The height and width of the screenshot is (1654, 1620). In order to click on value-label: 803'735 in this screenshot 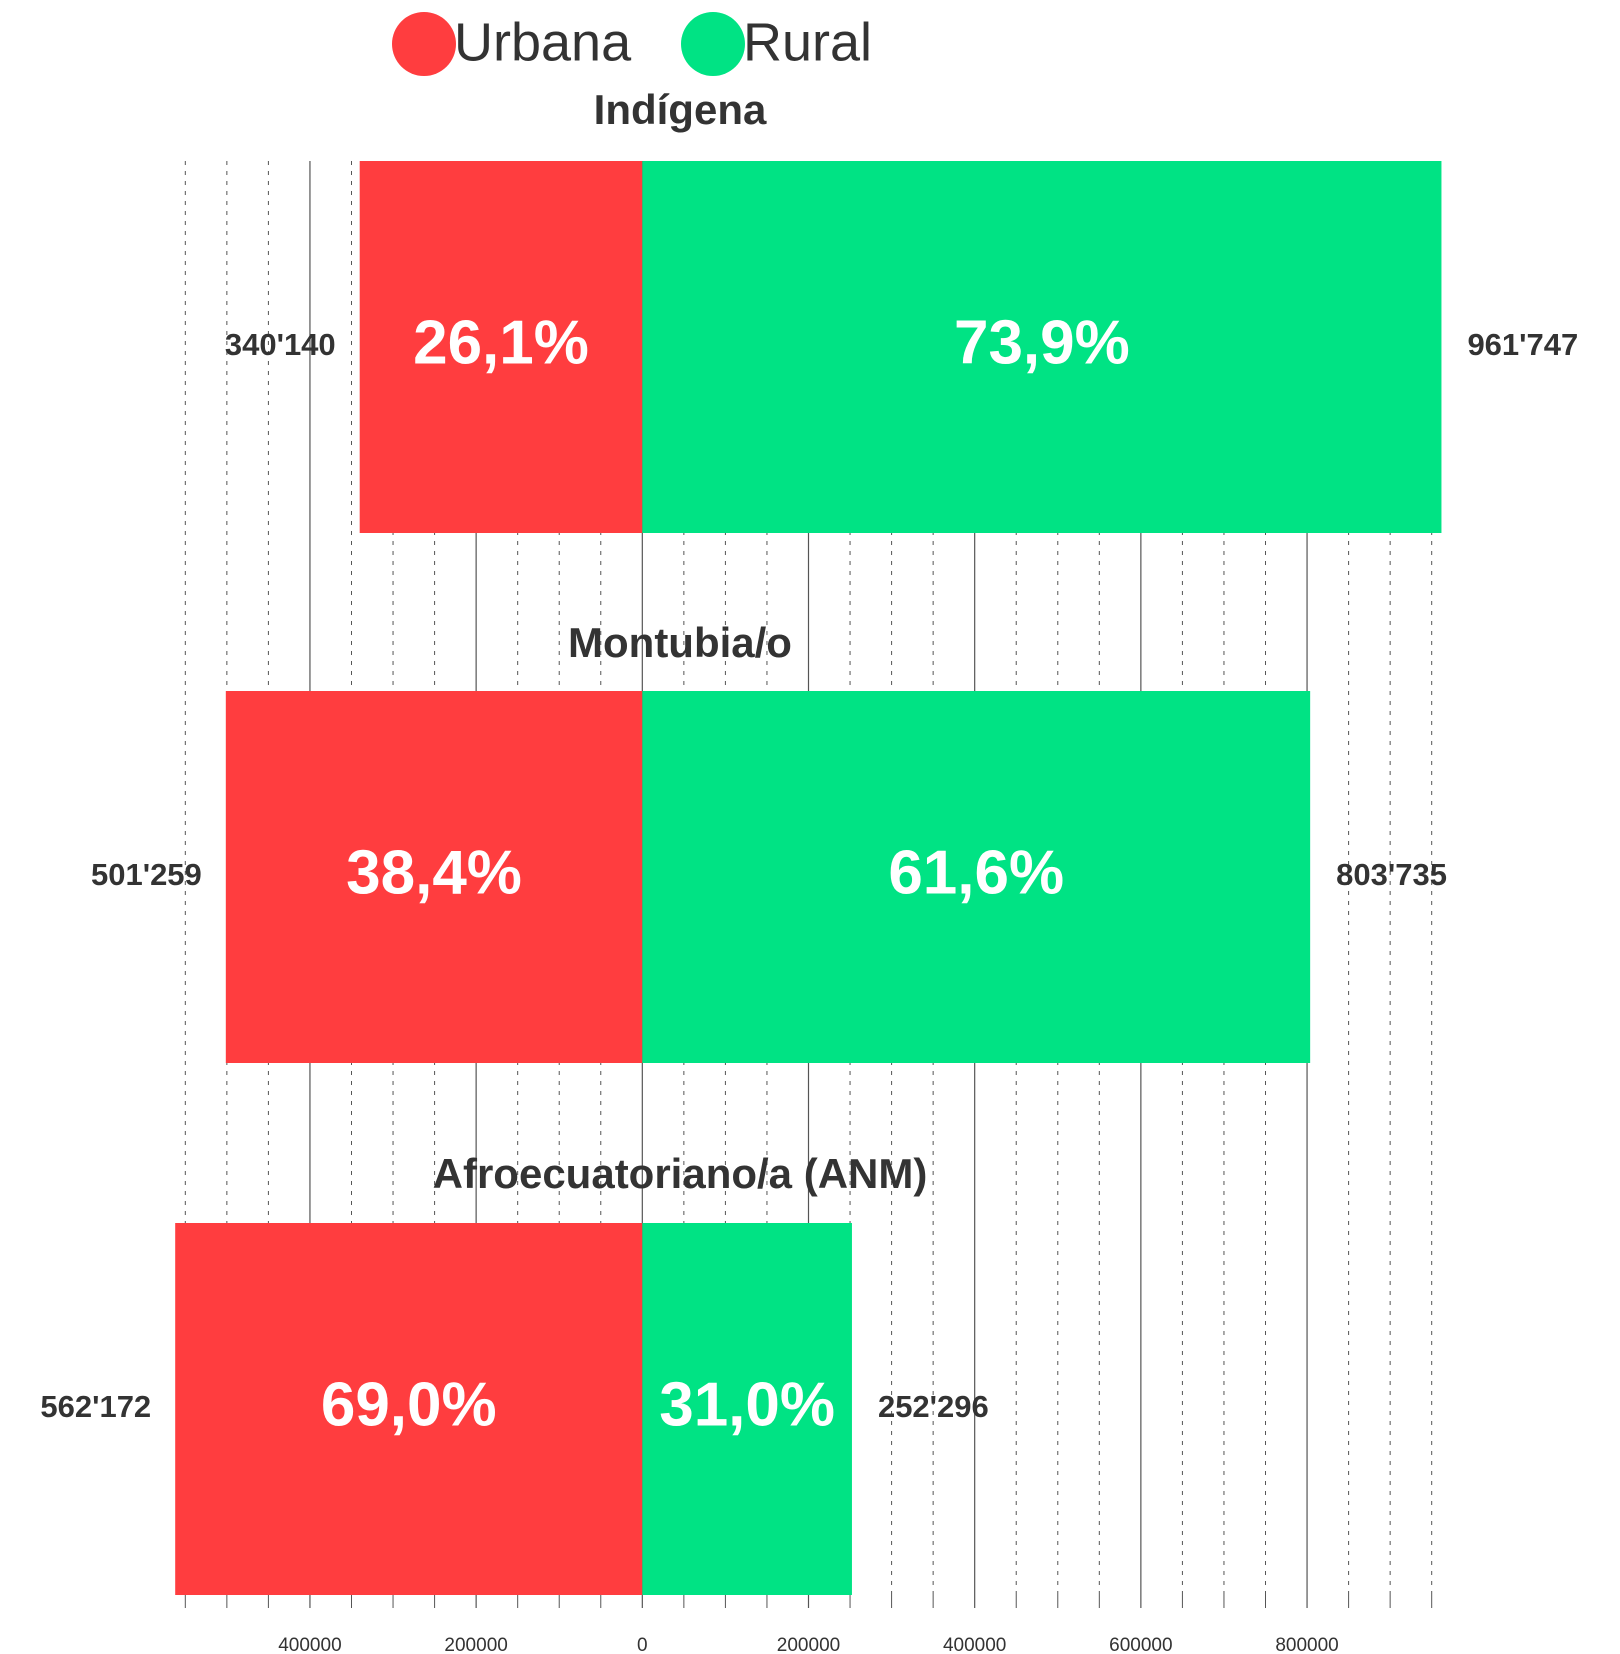, I will do `click(1391, 874)`.